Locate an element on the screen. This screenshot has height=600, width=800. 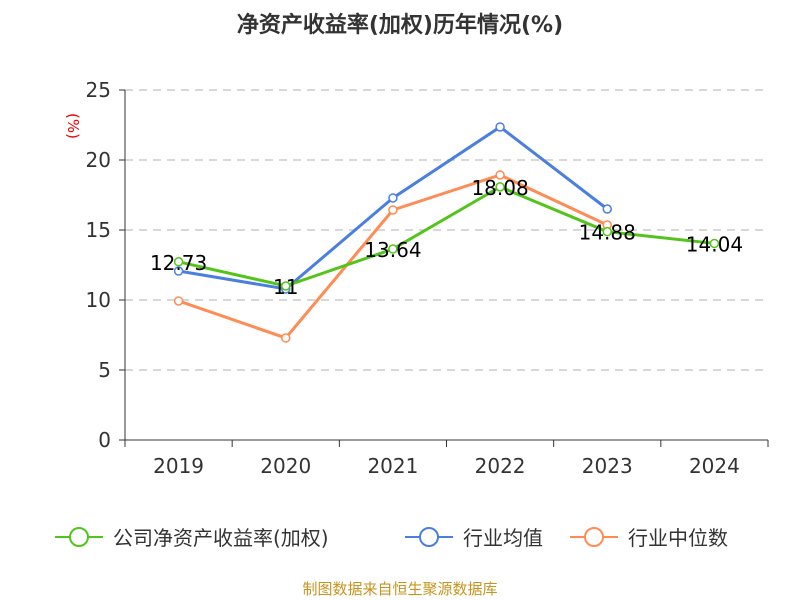
x-tick-label: 2021 is located at coordinates (392, 466).